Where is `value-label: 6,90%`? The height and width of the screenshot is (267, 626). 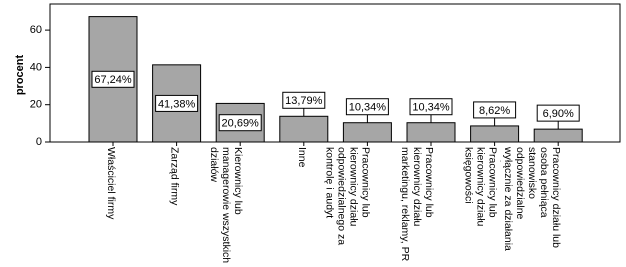
value-label: 6,90% is located at coordinates (558, 114).